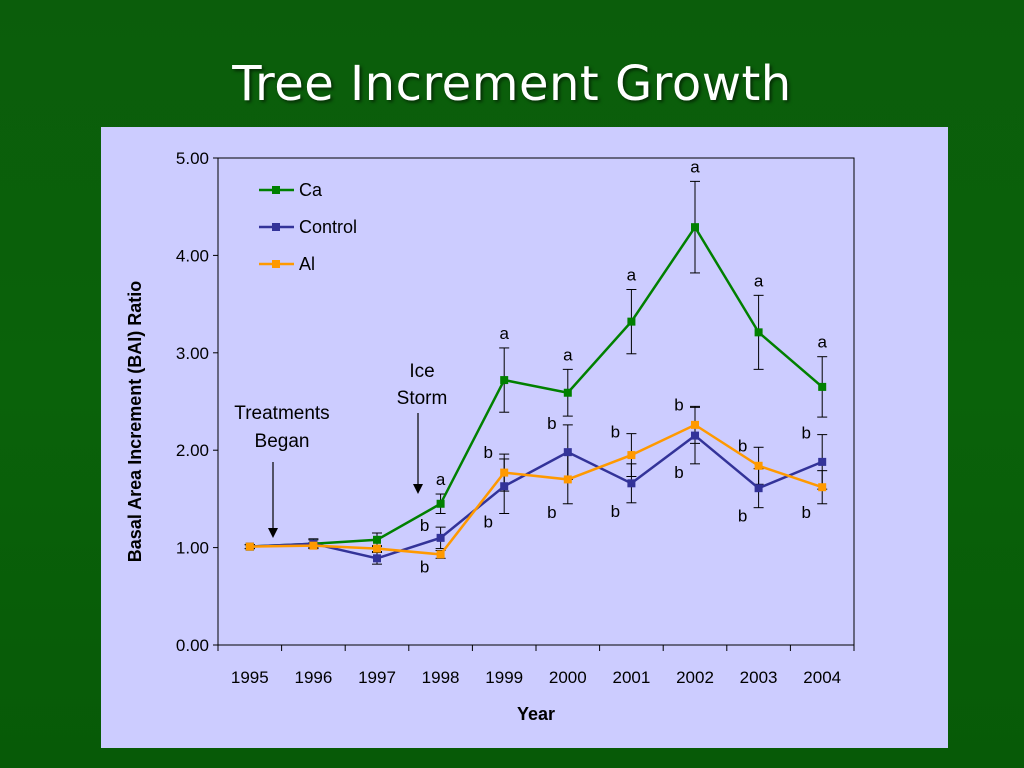  Describe the element at coordinates (759, 677) in the screenshot. I see `x-tick-label: 2003` at that location.